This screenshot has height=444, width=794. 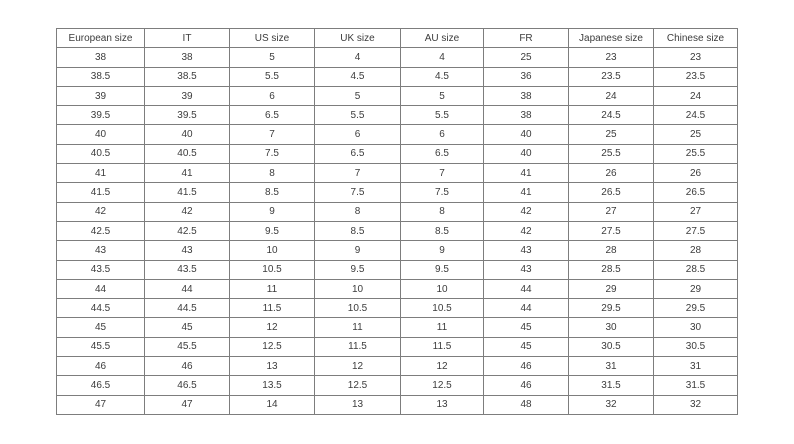 I want to click on table-cell: 29, so click(x=611, y=289).